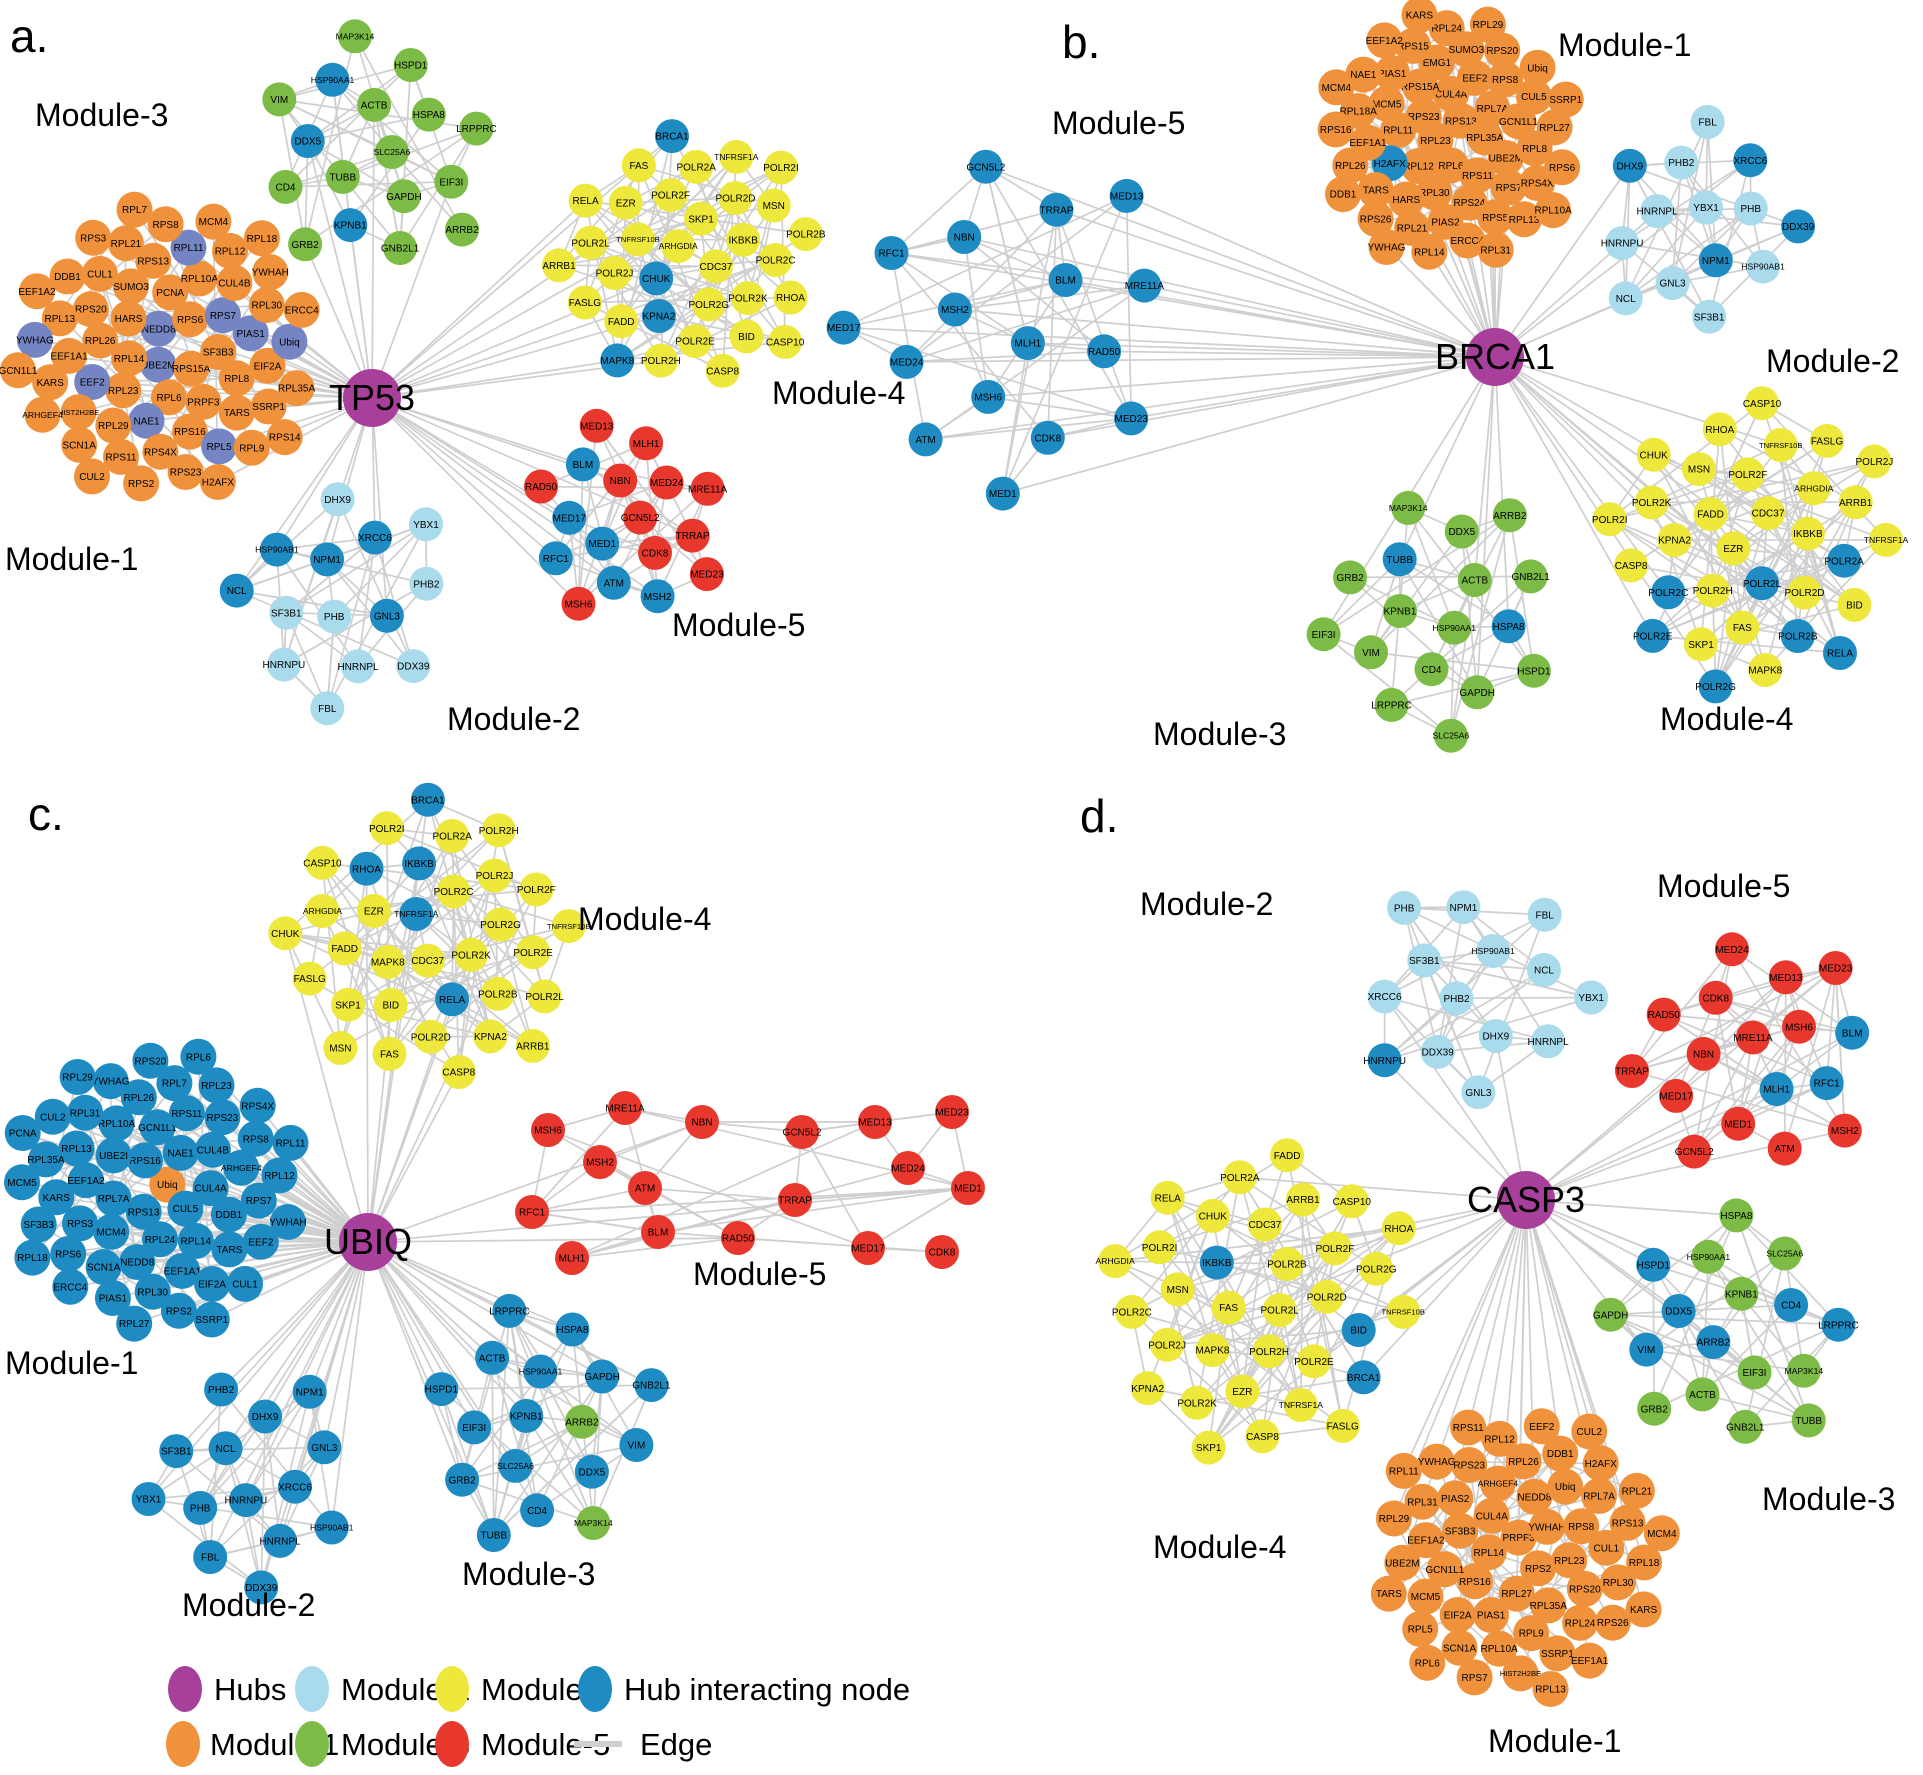  What do you see at coordinates (1548, 1041) in the screenshot?
I see `node-HNRNPL` at bounding box center [1548, 1041].